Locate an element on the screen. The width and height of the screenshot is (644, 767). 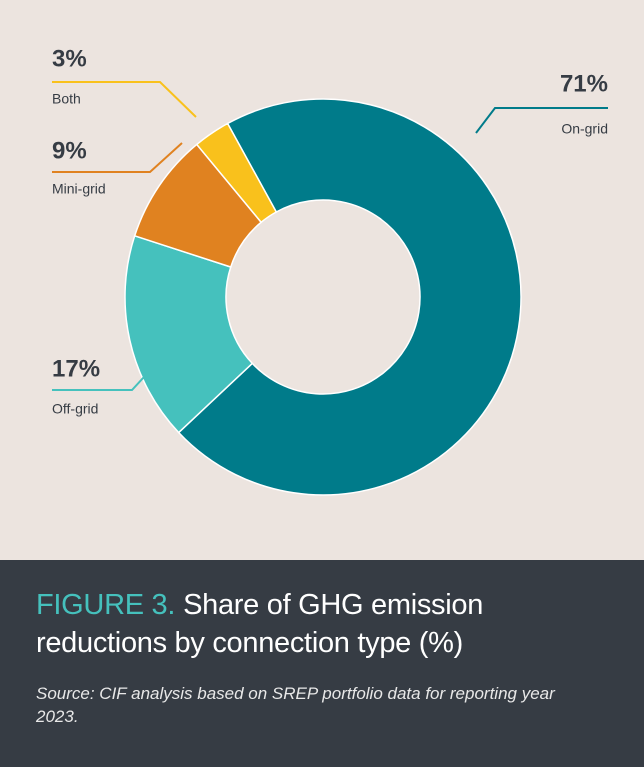
category-label: Off-grid is located at coordinates (75, 409).